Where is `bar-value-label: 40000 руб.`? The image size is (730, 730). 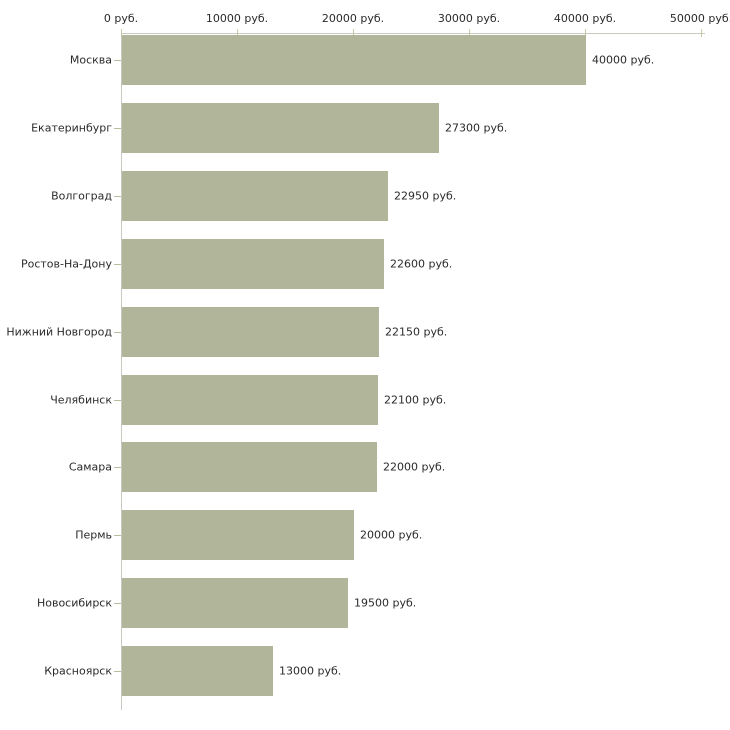 bar-value-label: 40000 руб. is located at coordinates (623, 60).